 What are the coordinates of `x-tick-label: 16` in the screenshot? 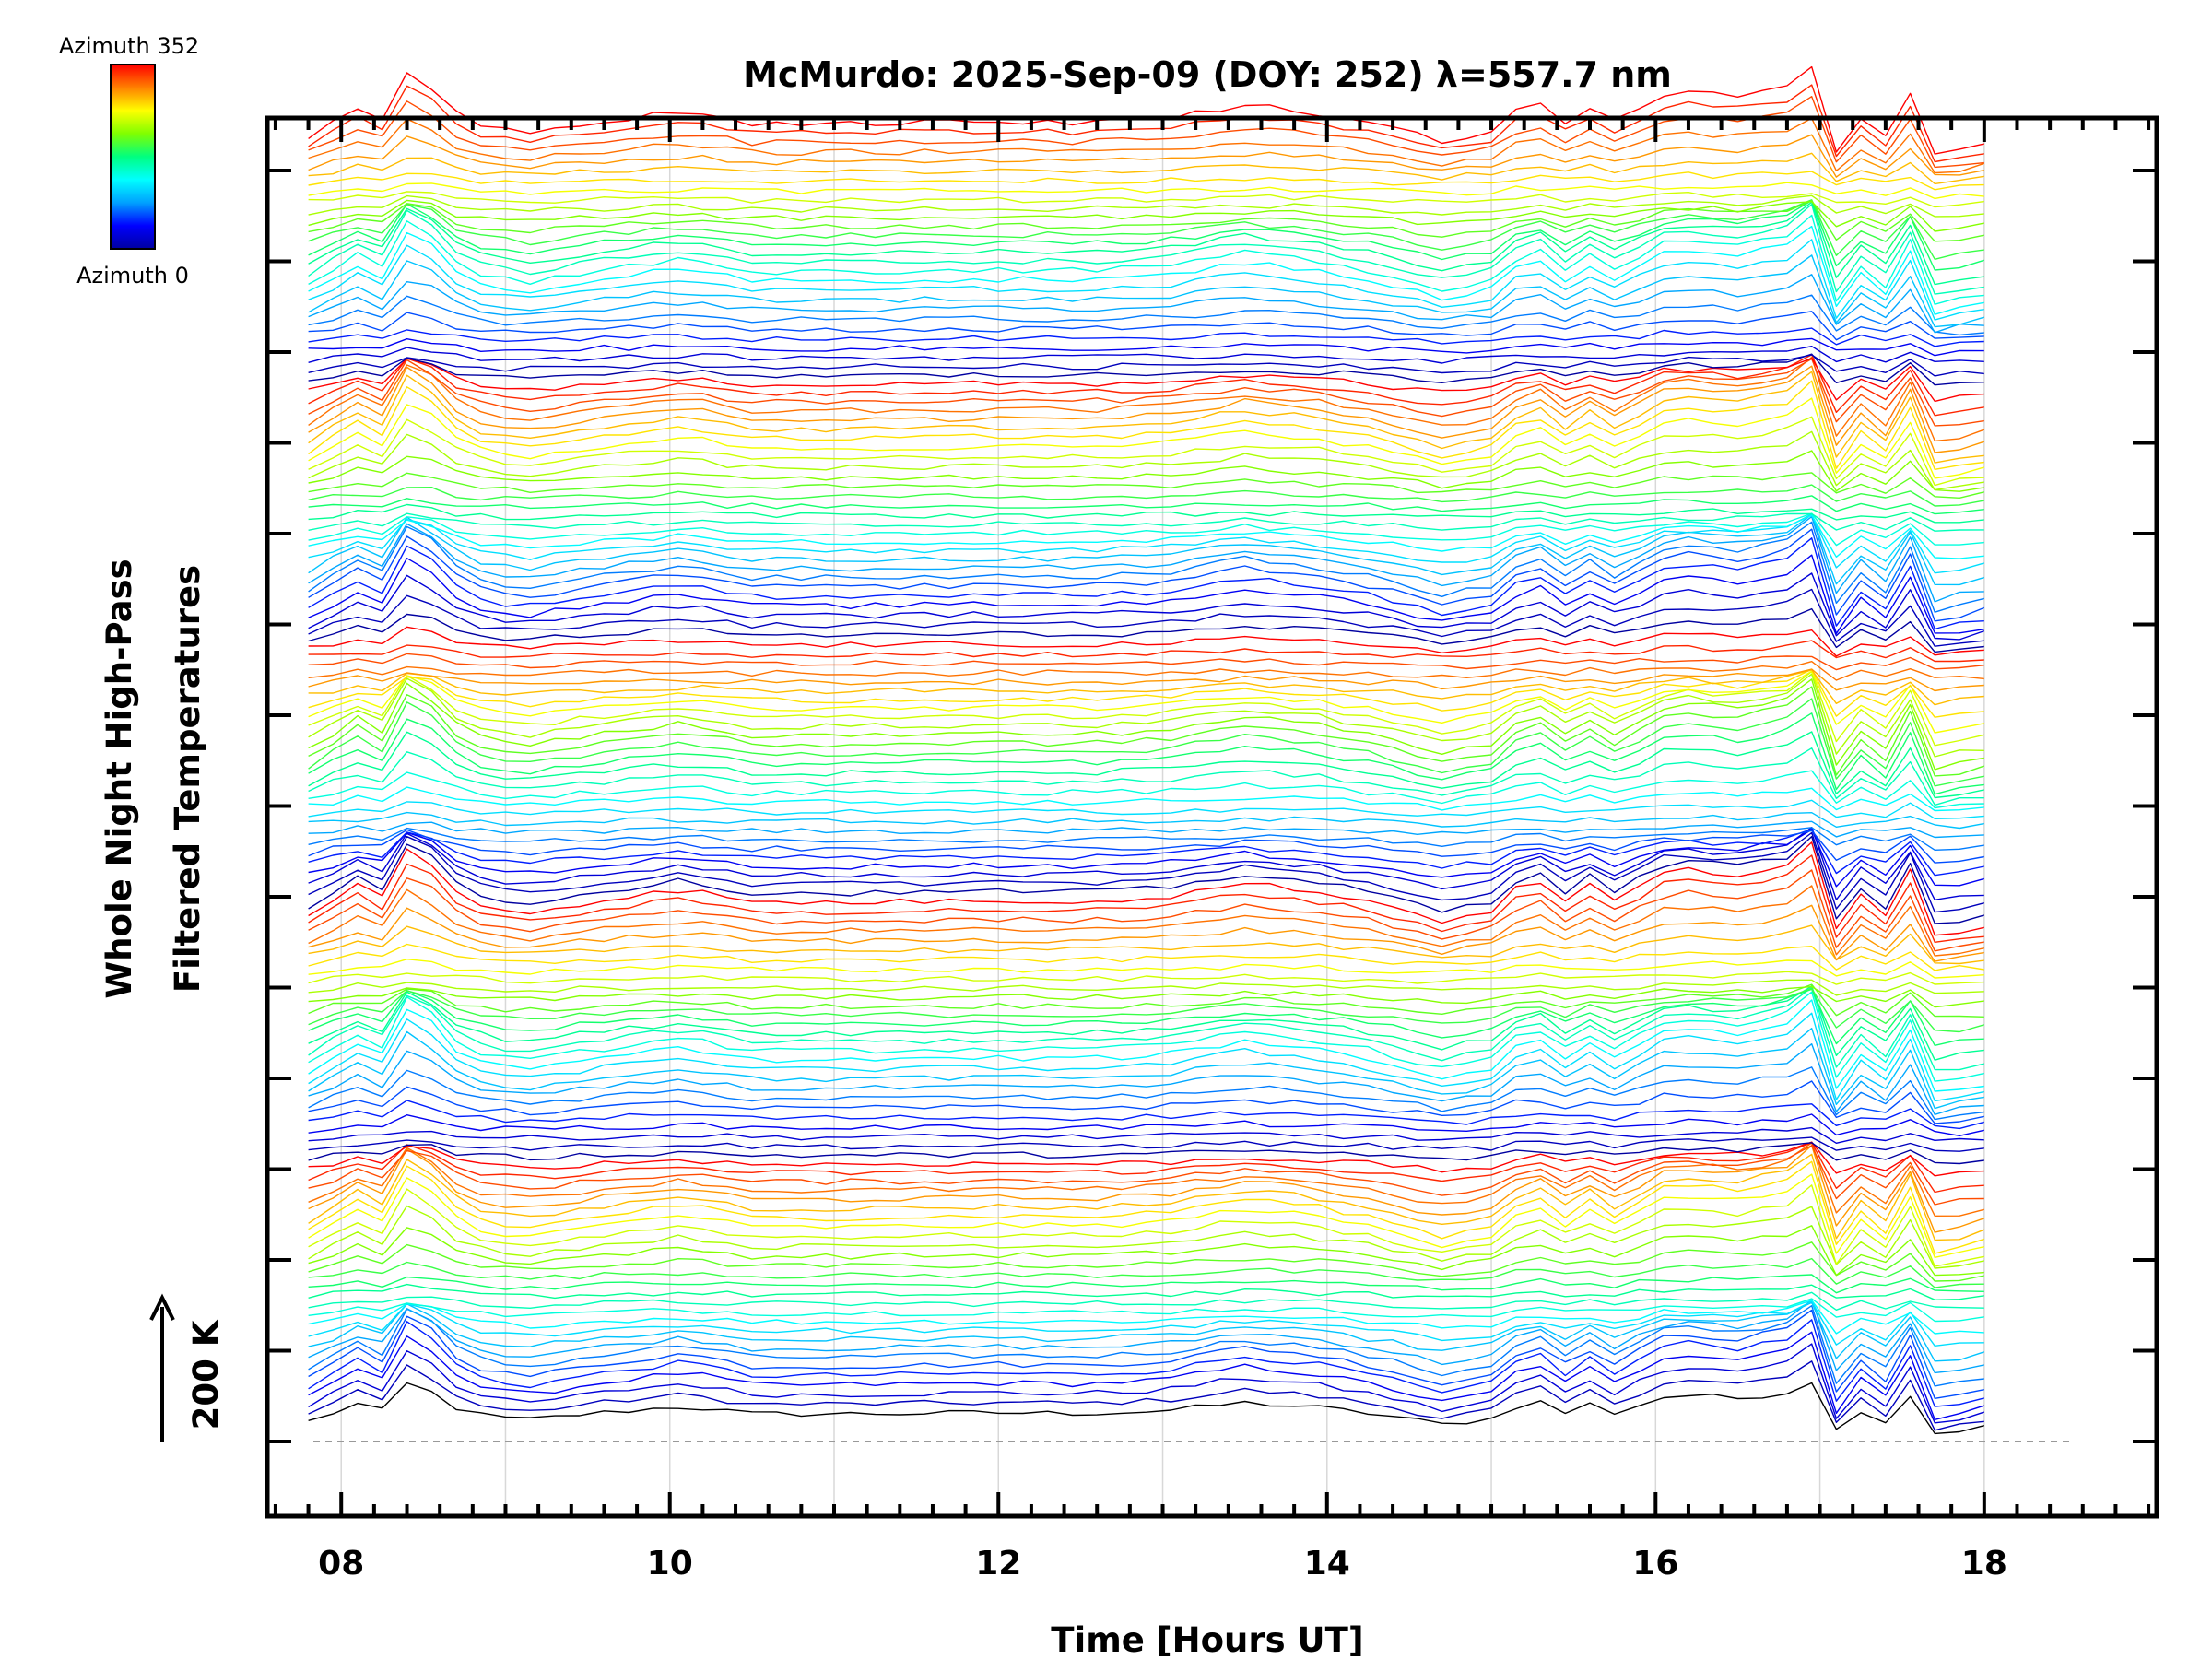 It's located at (1655, 1564).